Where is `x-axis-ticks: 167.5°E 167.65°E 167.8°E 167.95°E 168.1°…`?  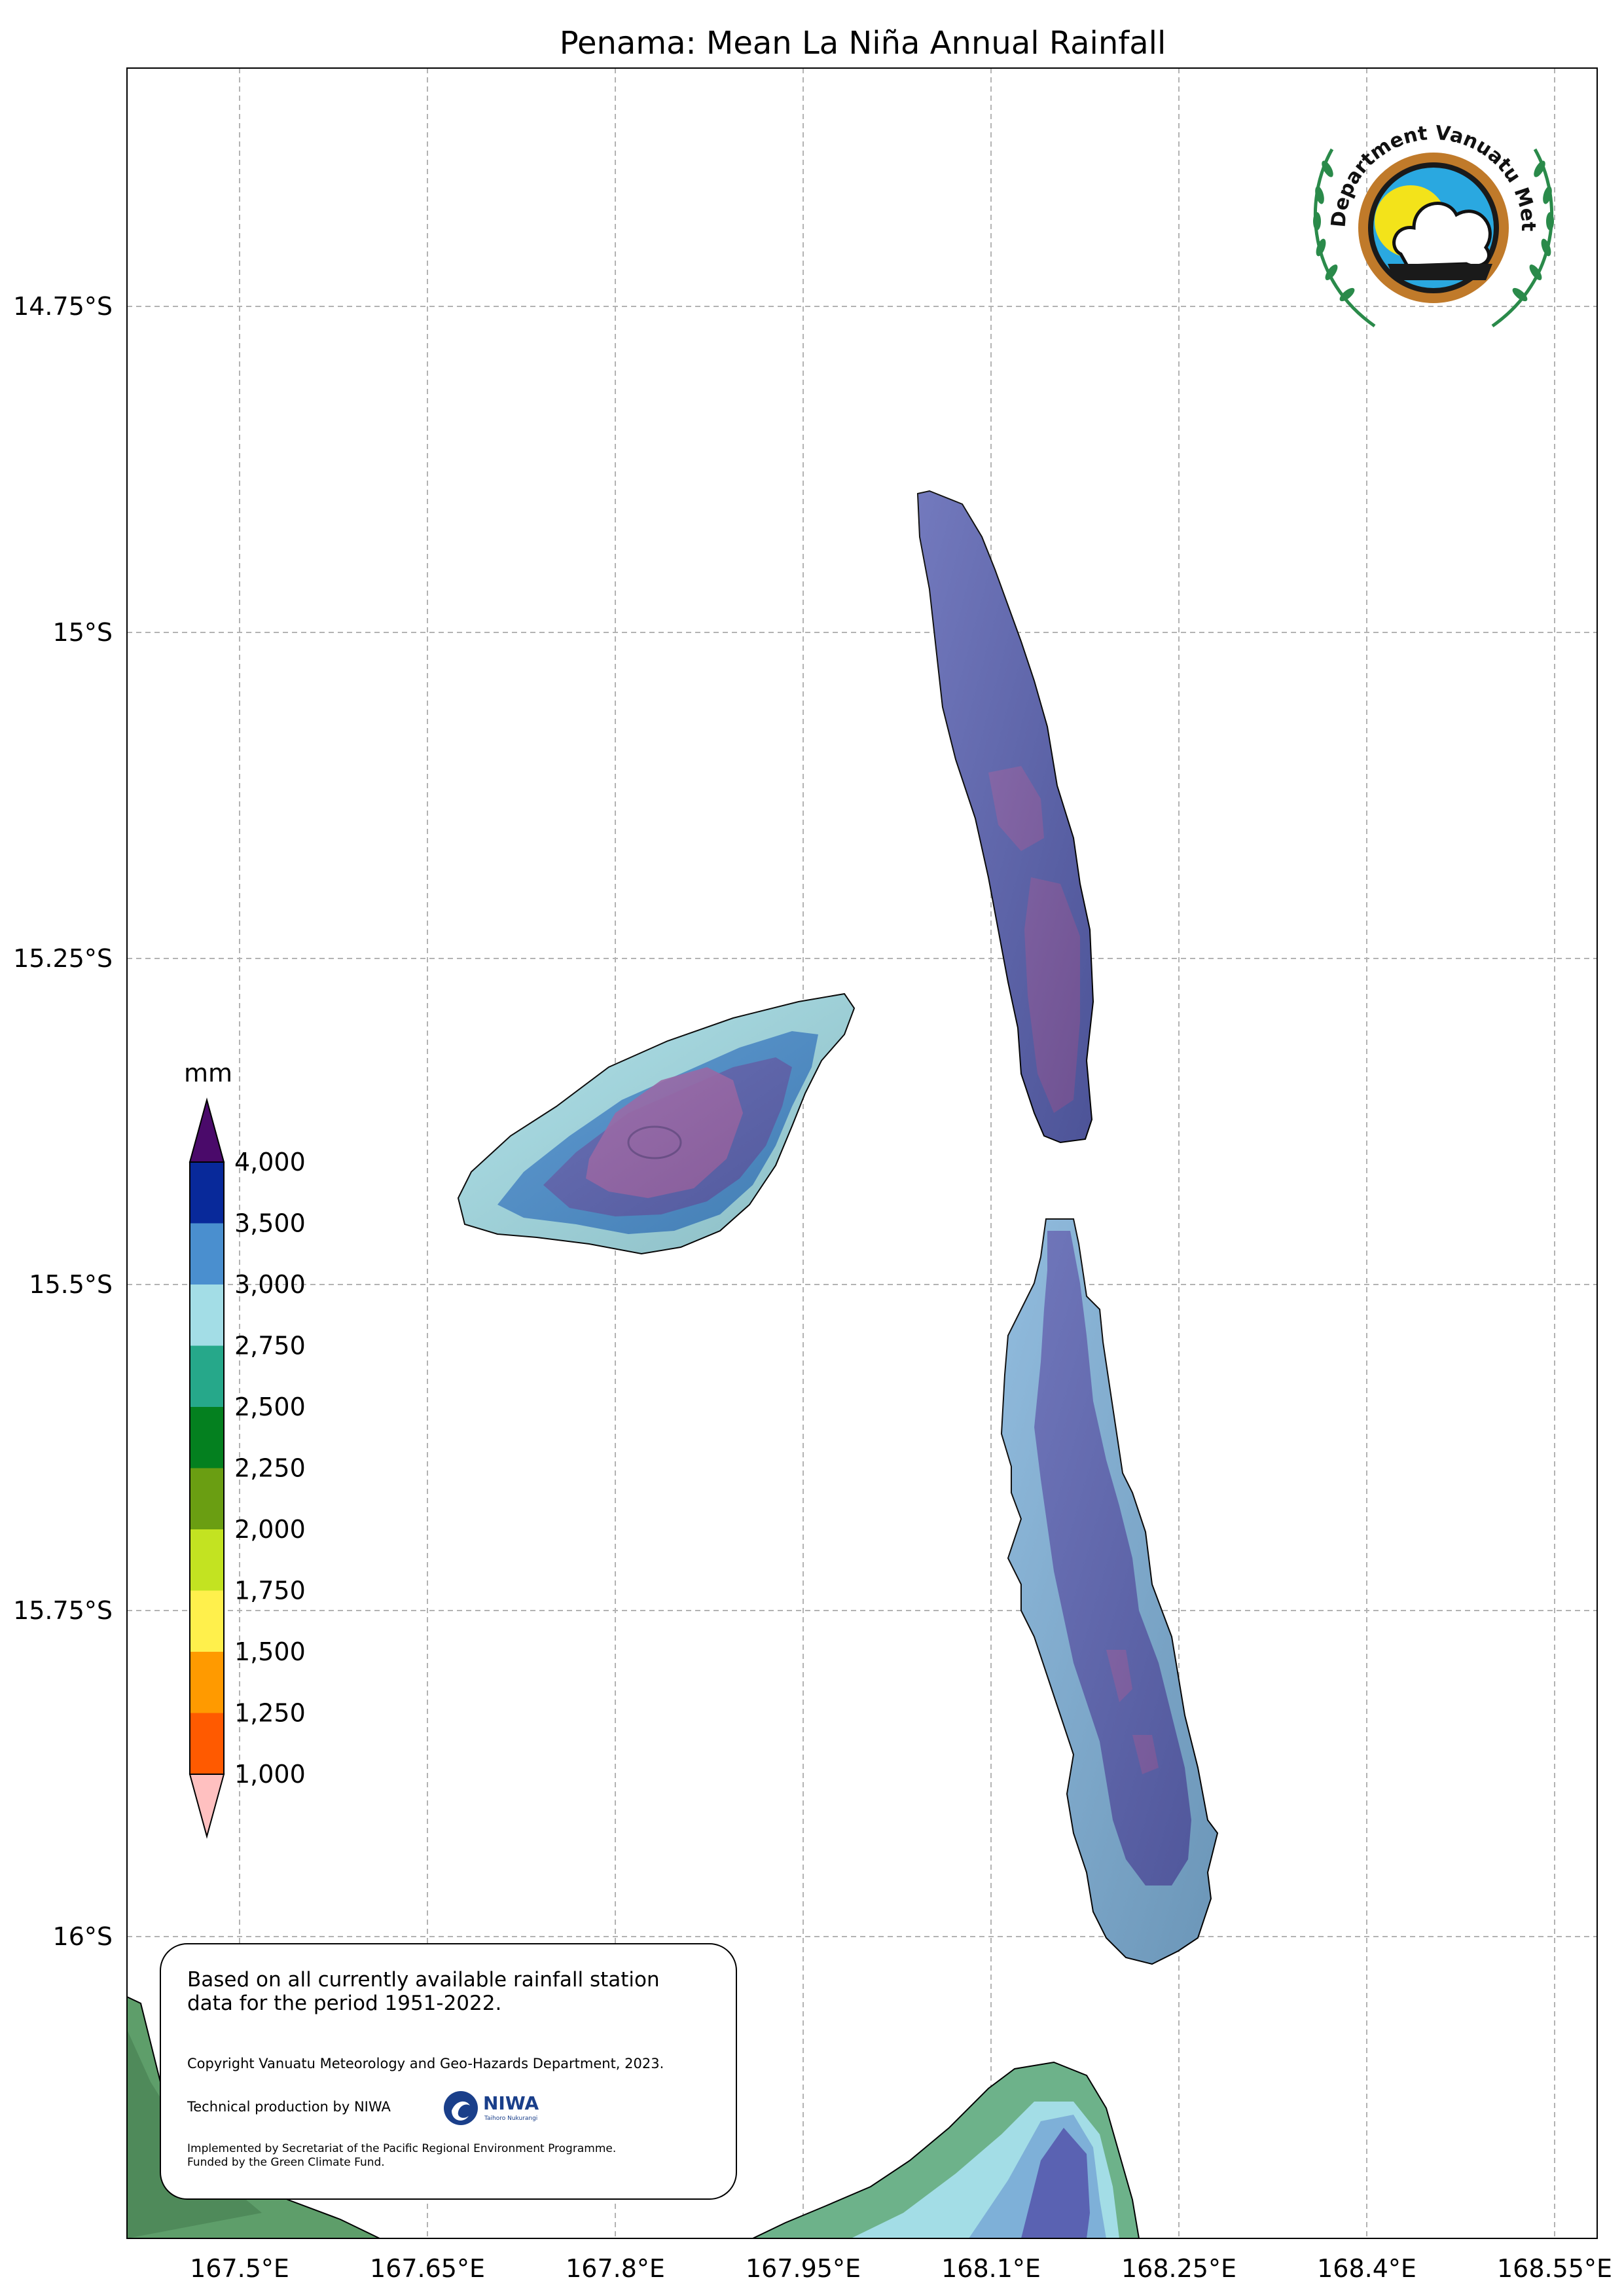
x-axis-ticks: 167.5°E 167.65°E 167.8°E 167.95°E 168.1°… is located at coordinates (901, 2268).